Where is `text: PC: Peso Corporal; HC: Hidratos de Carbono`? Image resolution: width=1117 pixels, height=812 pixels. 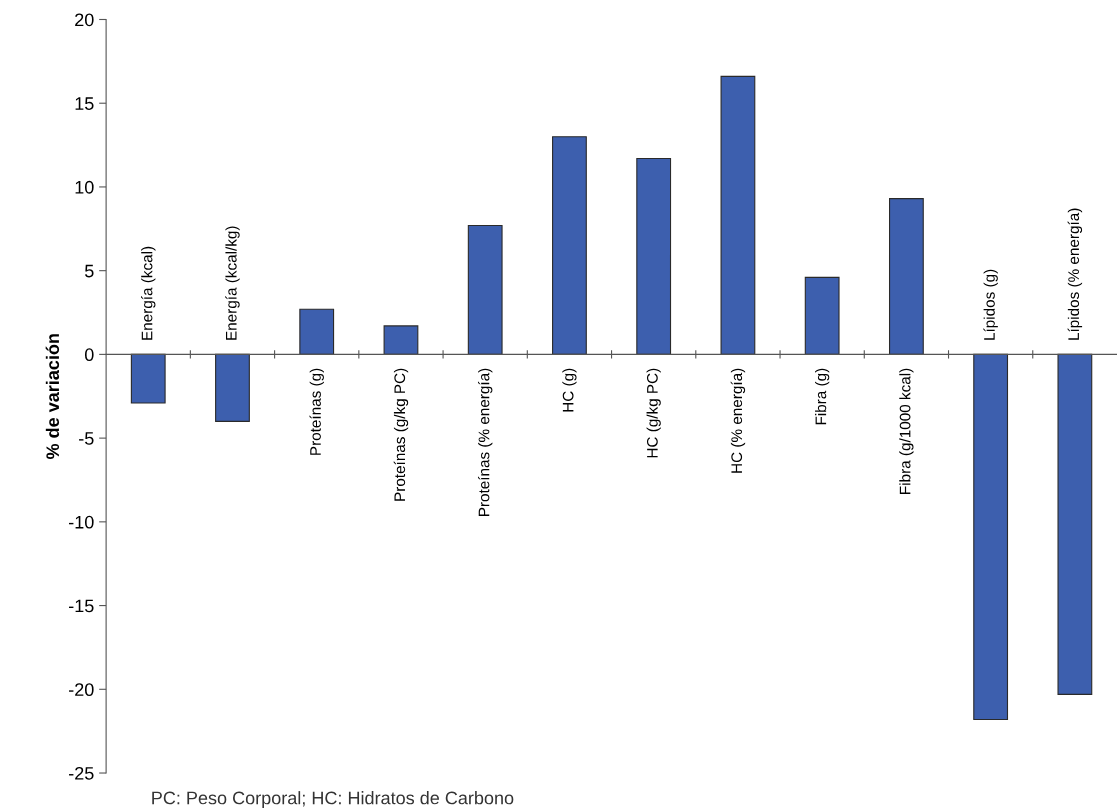
text: PC: Peso Corporal; HC: Hidratos de Carbono is located at coordinates (333, 799).